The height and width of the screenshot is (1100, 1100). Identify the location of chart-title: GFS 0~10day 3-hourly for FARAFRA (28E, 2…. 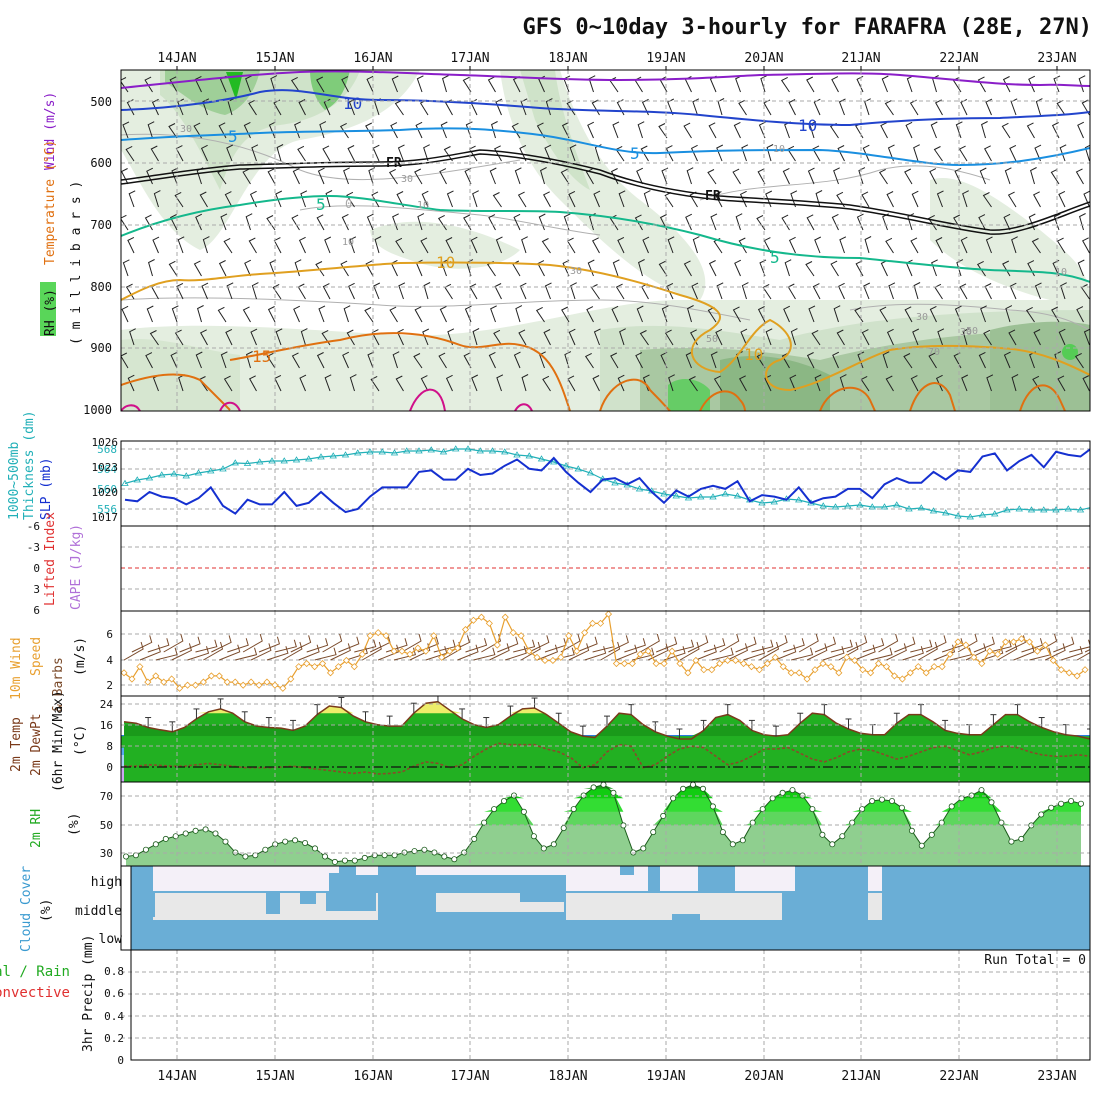
(807, 27).